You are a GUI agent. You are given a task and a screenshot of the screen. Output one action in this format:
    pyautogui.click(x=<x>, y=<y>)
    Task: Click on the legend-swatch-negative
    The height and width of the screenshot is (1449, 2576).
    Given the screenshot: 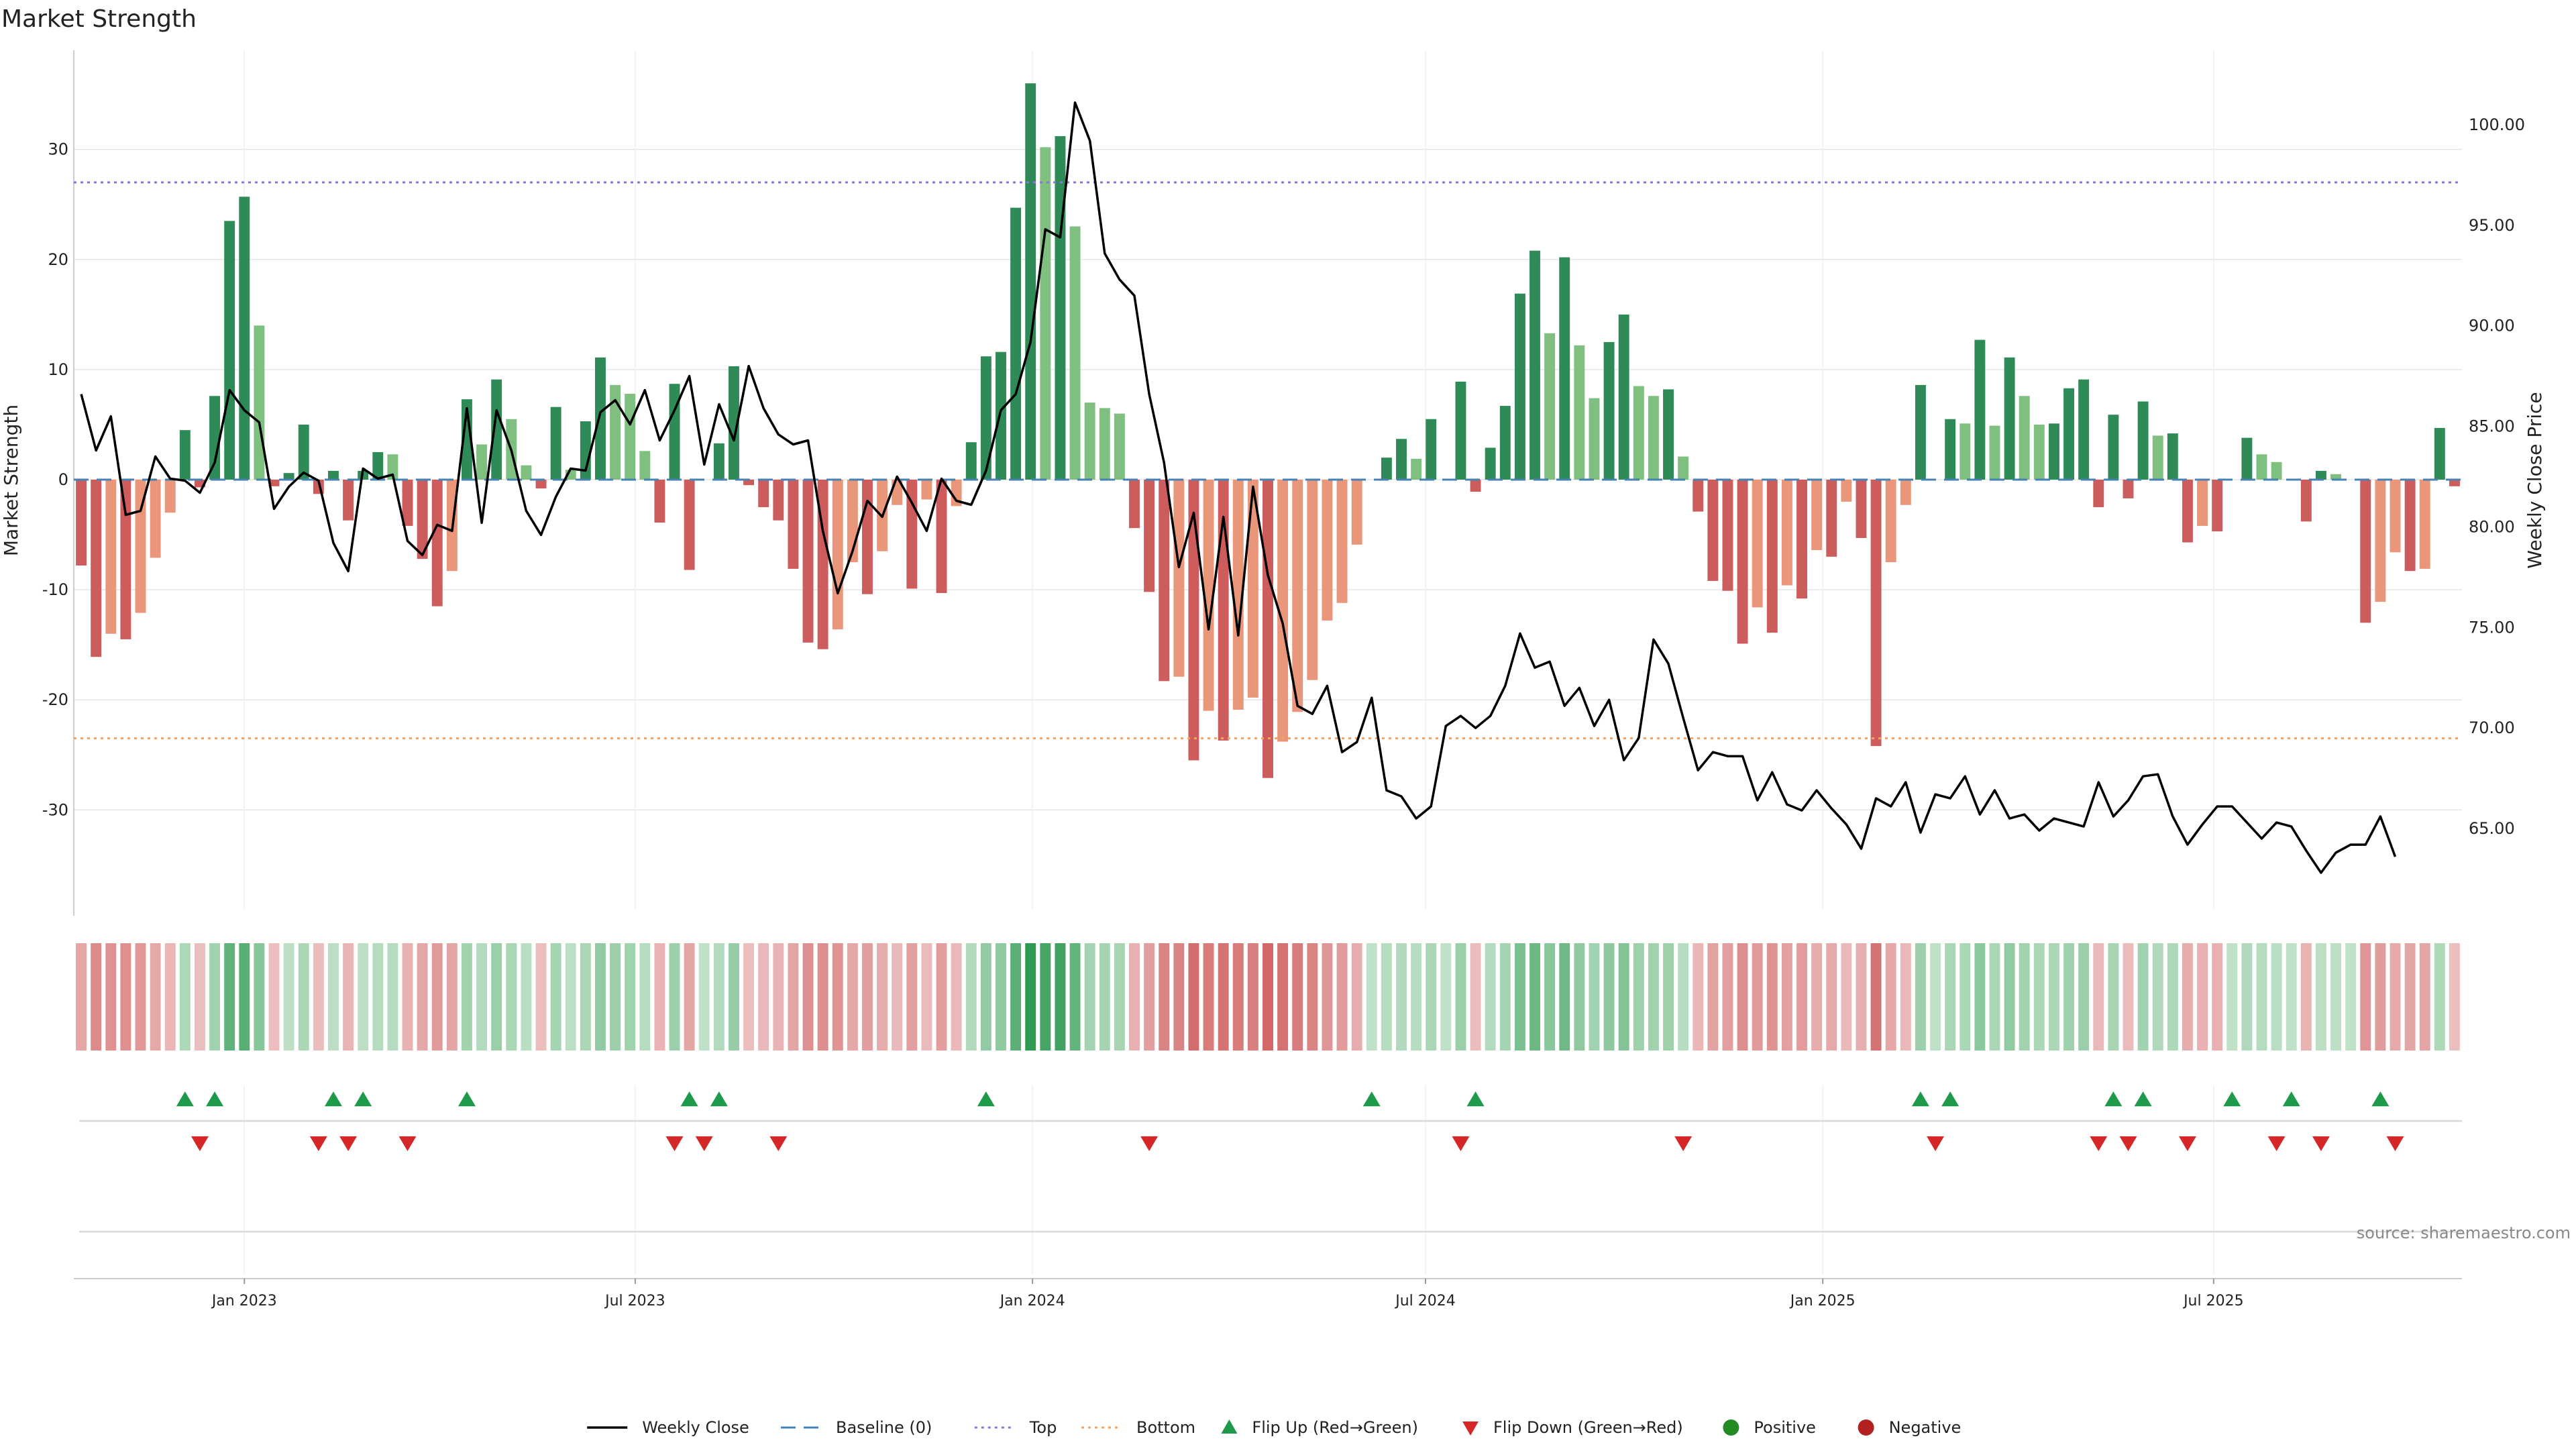 What is the action you would take?
    pyautogui.click(x=1866, y=1427)
    